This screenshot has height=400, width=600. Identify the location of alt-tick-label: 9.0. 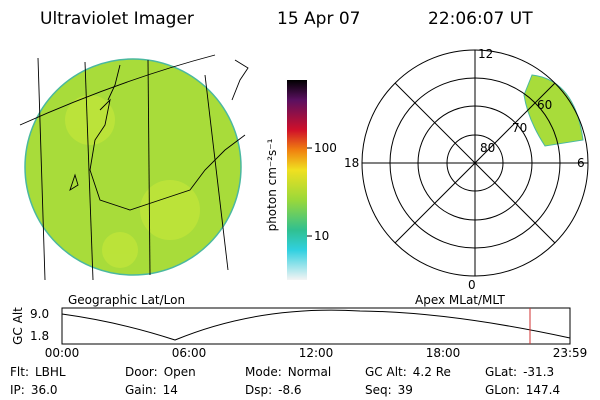
(39, 314).